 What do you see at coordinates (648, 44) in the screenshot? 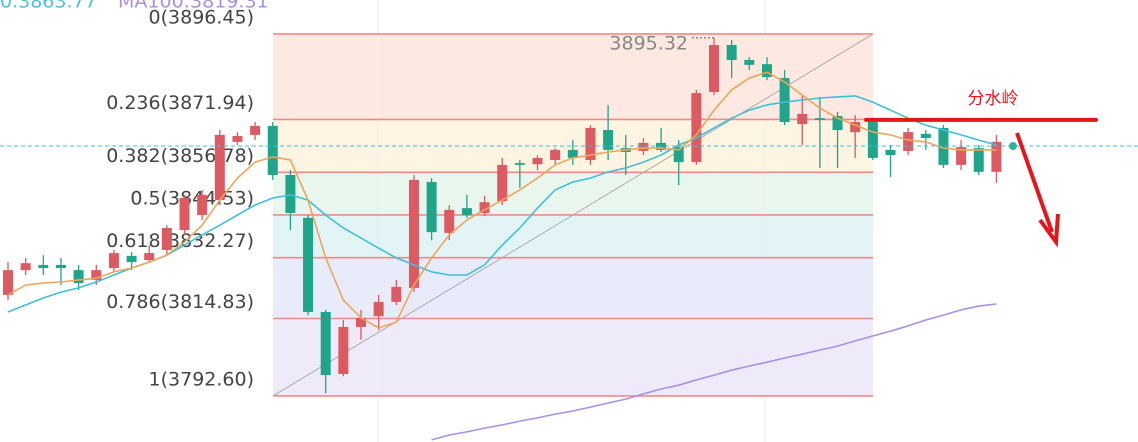
I see `high-label: 3895.32` at bounding box center [648, 44].